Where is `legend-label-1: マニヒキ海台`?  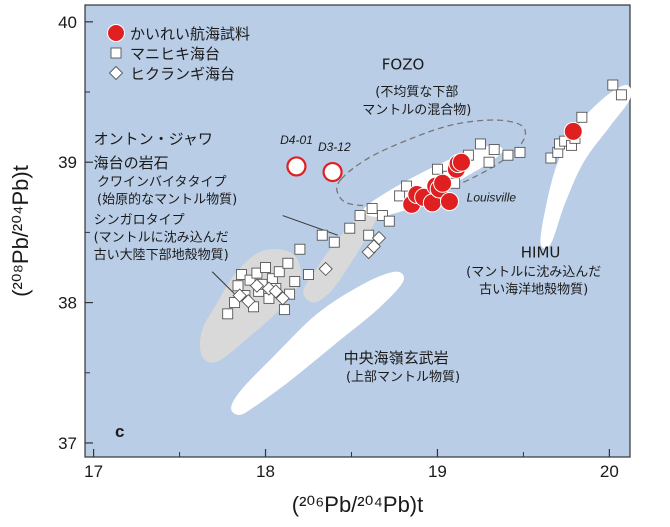 legend-label-1: マニヒキ海台 is located at coordinates (175, 54).